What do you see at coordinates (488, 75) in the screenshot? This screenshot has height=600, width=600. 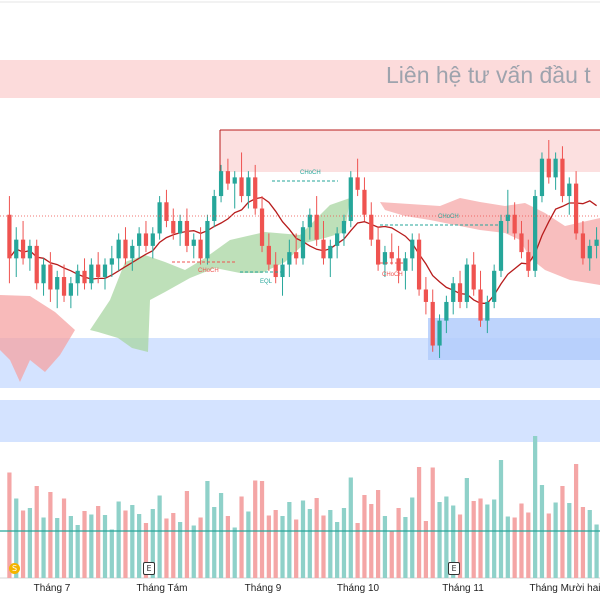 I see `watermark-text: Liên hệ tư vấn đầu t` at bounding box center [488, 75].